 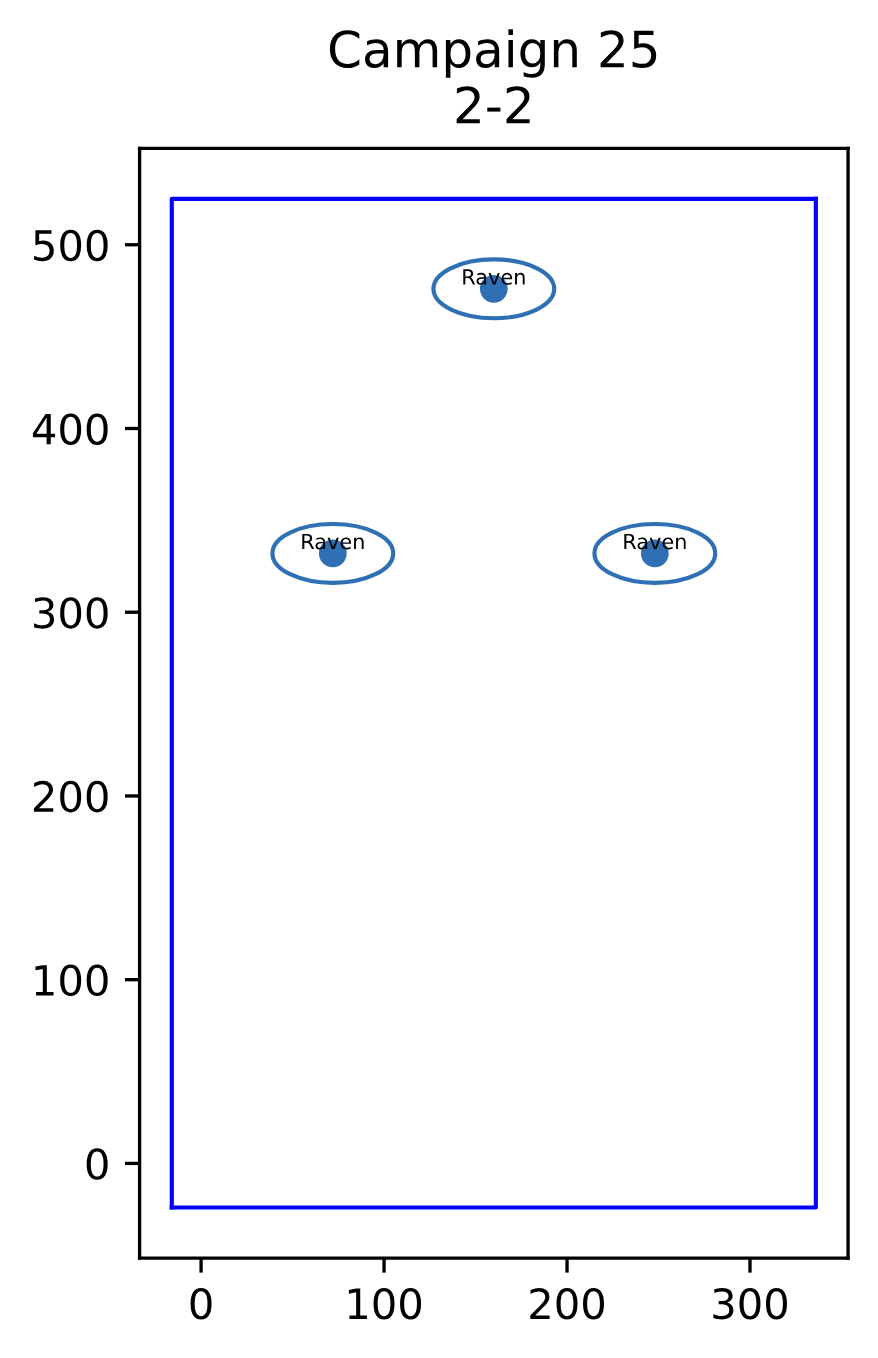 What do you see at coordinates (385, 1303) in the screenshot?
I see `x-tick-label: 100` at bounding box center [385, 1303].